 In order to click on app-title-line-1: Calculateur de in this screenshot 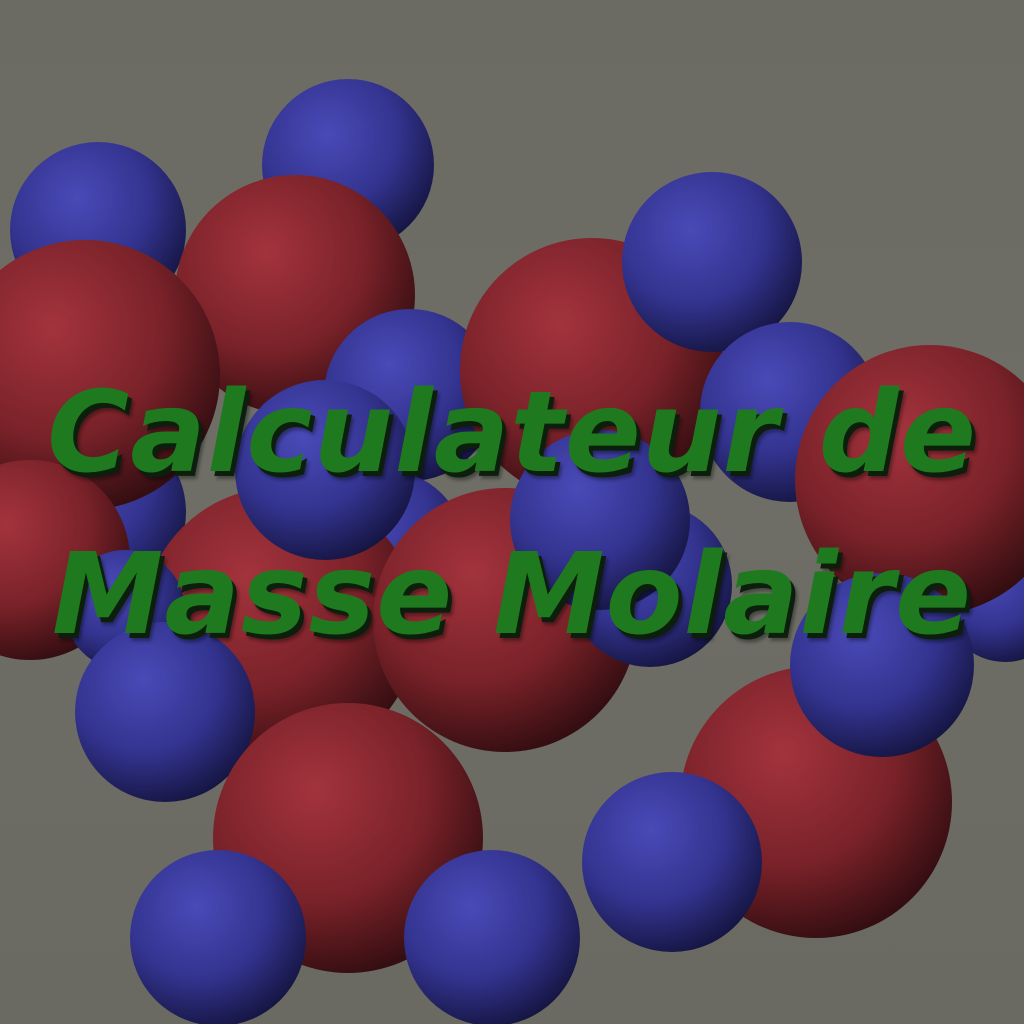, I will do `click(512, 433)`.